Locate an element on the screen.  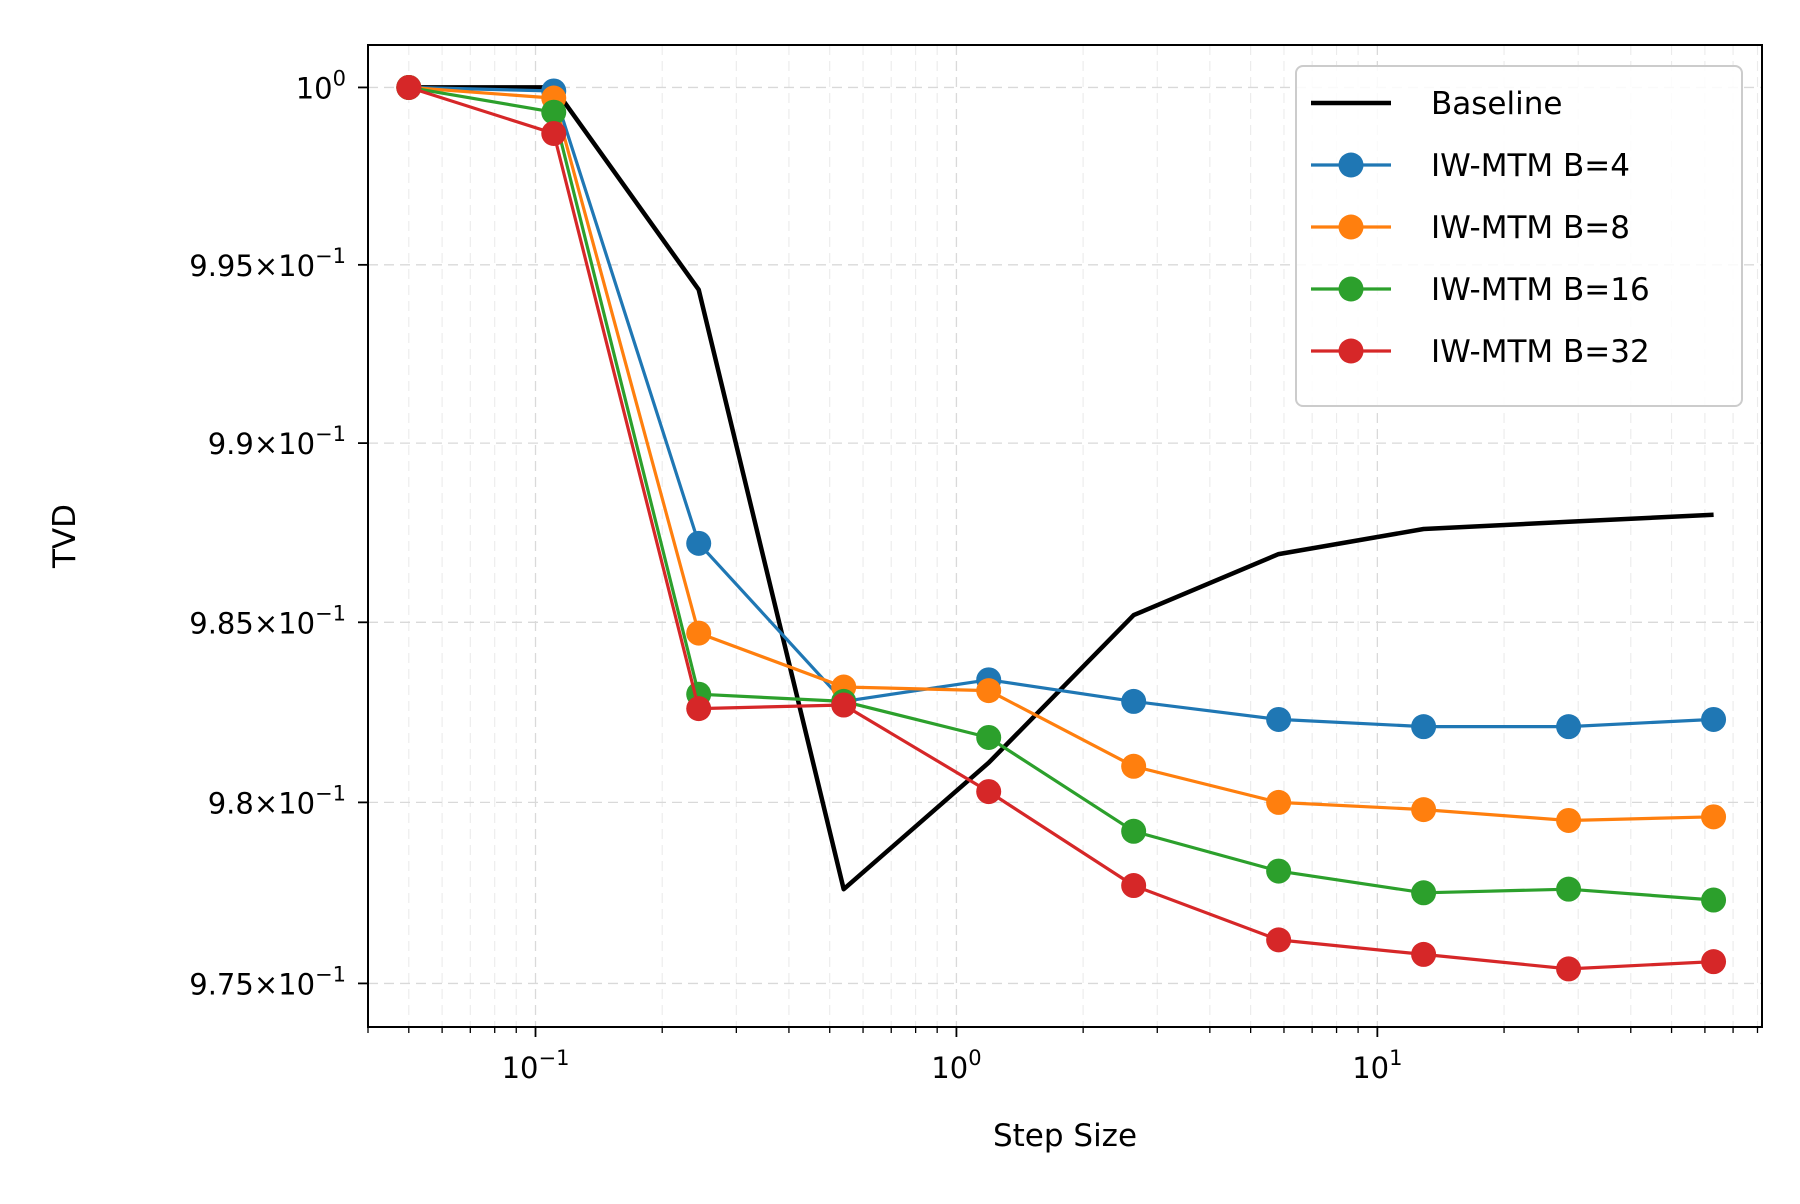
legend-item: IW-MTM B=16 is located at coordinates (1480, 290).